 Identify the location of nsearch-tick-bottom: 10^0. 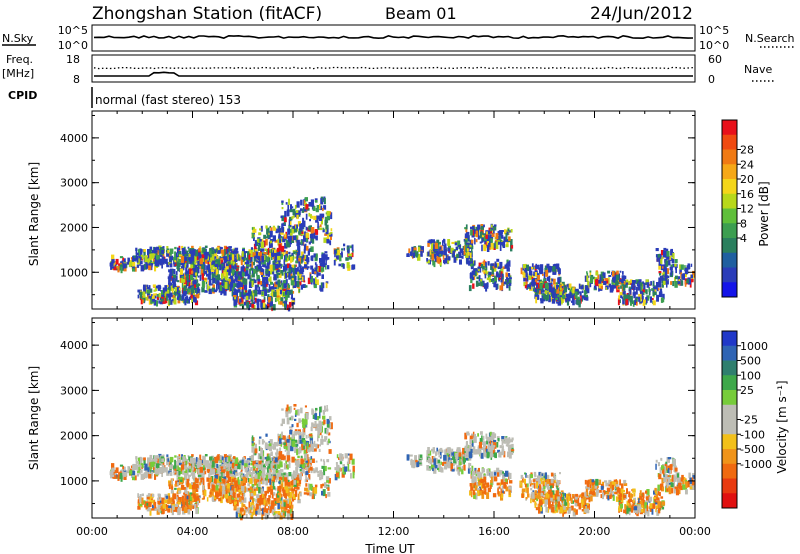
(714, 45).